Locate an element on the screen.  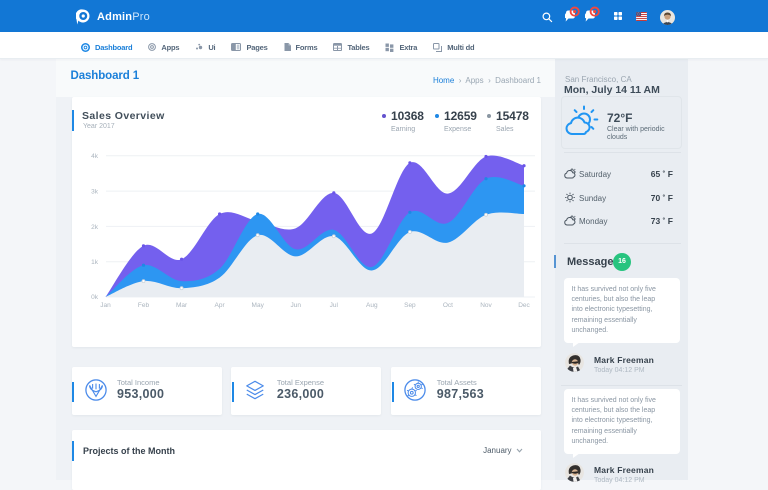
svg-text: Jun is located at coordinates (296, 305).